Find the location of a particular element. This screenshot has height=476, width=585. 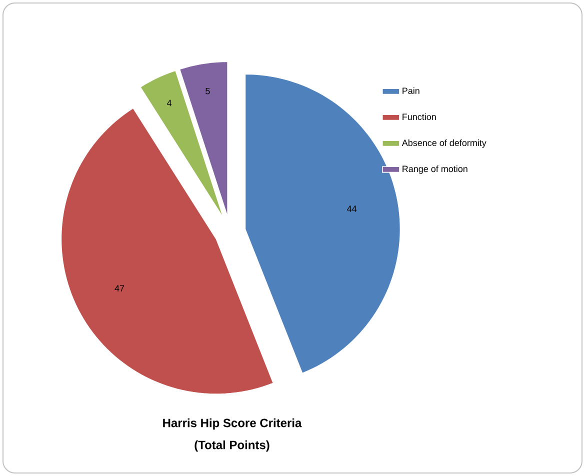

data-label: 44 is located at coordinates (352, 209).